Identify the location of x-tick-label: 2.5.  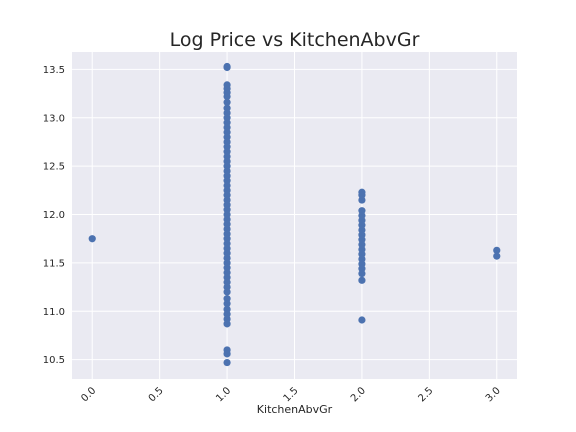
(425, 394).